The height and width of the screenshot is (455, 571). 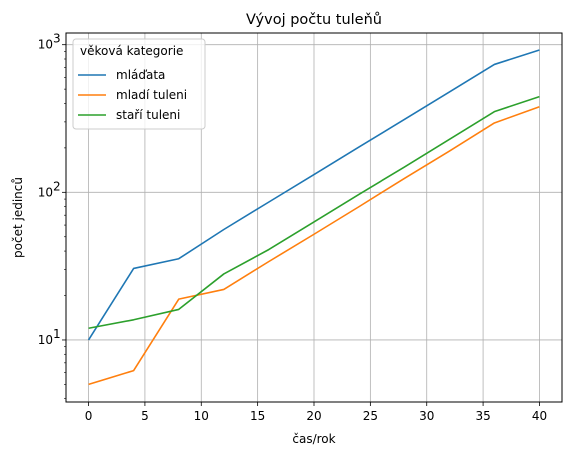 What do you see at coordinates (201, 416) in the screenshot?
I see `x-tick-label: 10` at bounding box center [201, 416].